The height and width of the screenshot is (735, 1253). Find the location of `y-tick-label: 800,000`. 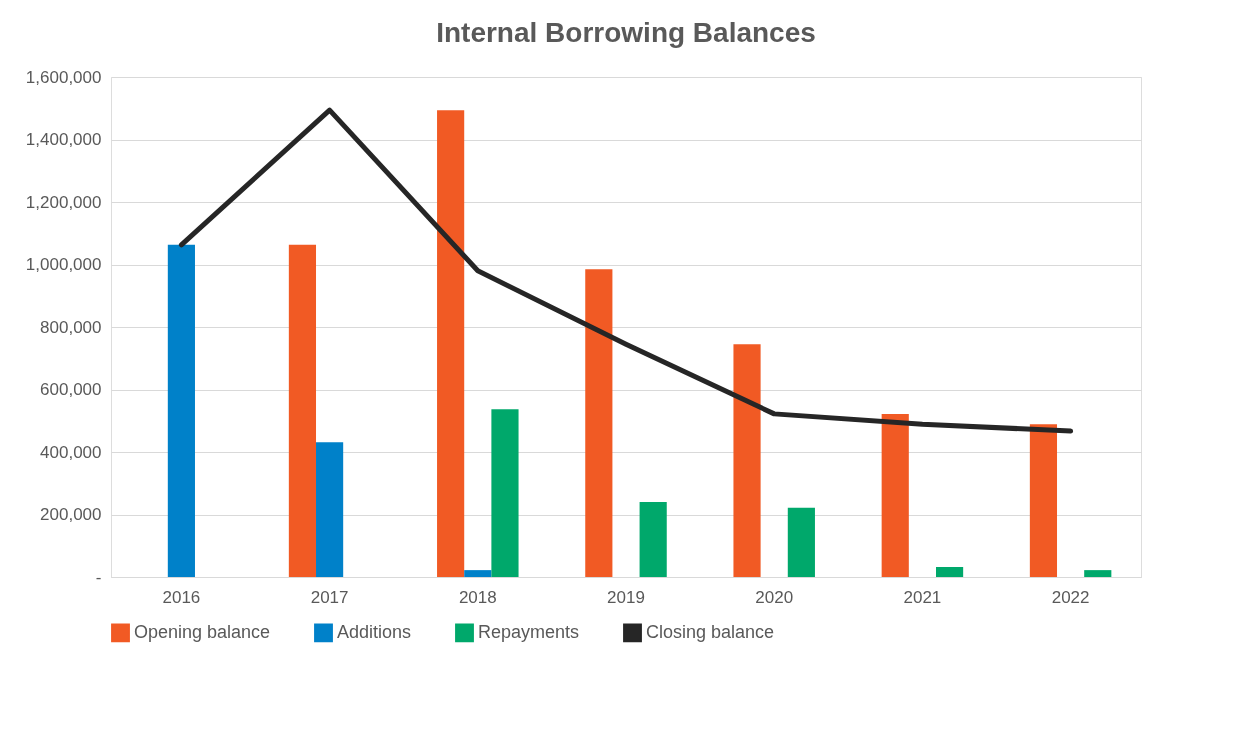

y-tick-label: 800,000 is located at coordinates (71, 327).